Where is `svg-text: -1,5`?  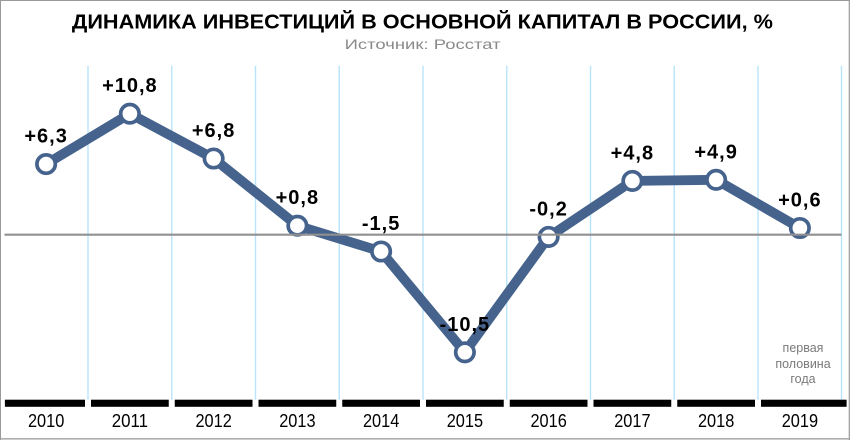 svg-text: -1,5 is located at coordinates (381, 224).